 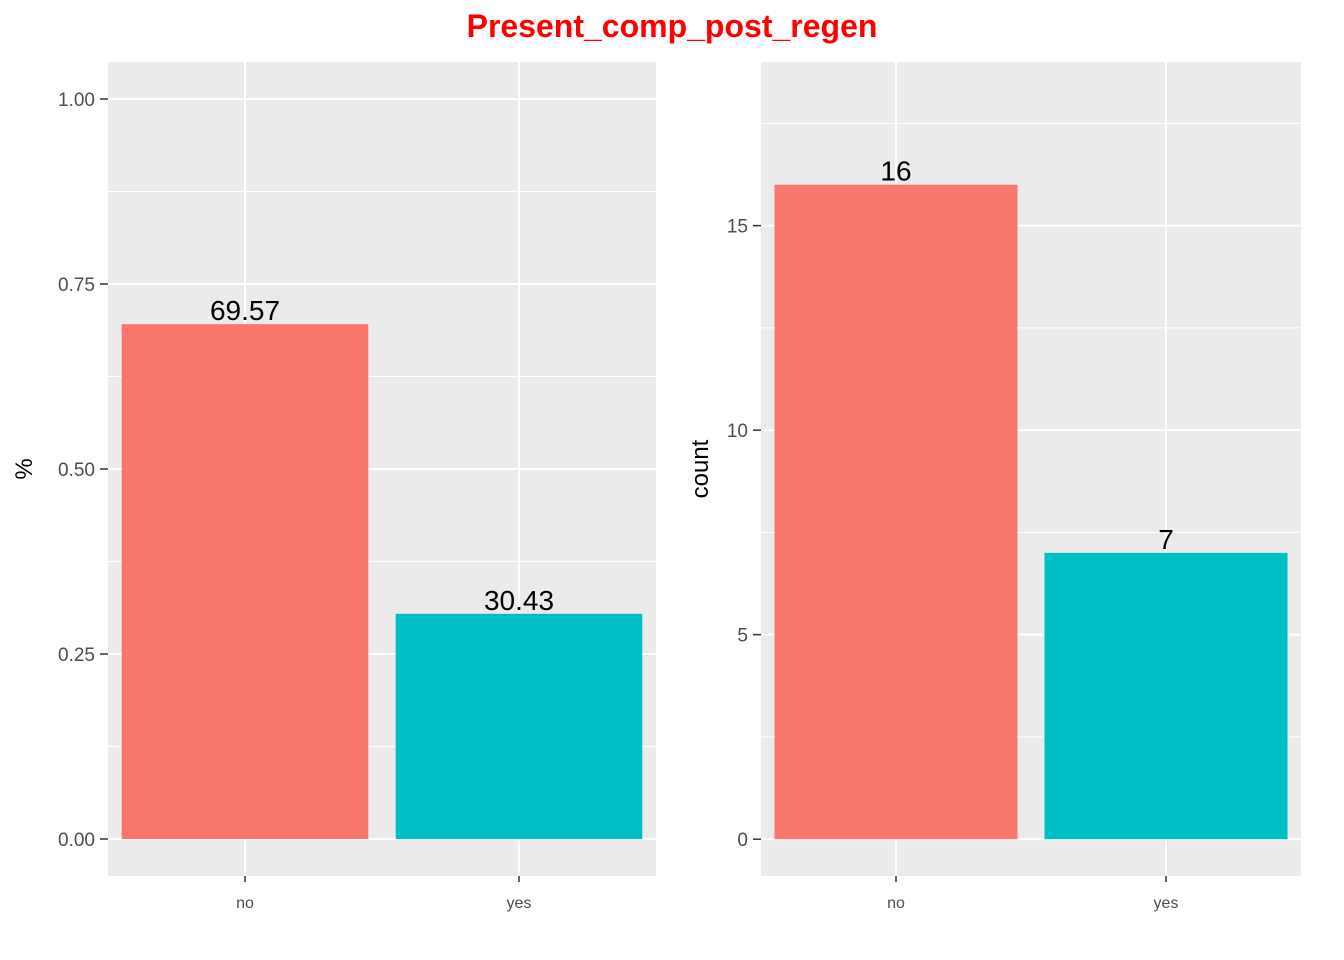 I want to click on bar-data-label: 7, so click(x=1166, y=539).